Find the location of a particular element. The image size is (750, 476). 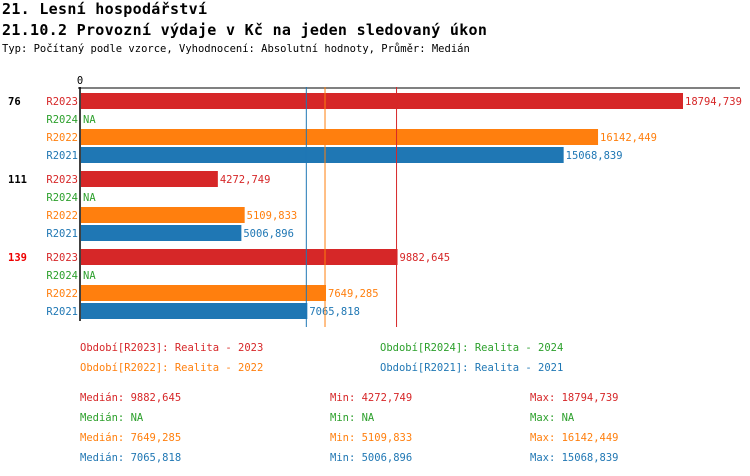

data-label: 5109,833 is located at coordinates (272, 216).